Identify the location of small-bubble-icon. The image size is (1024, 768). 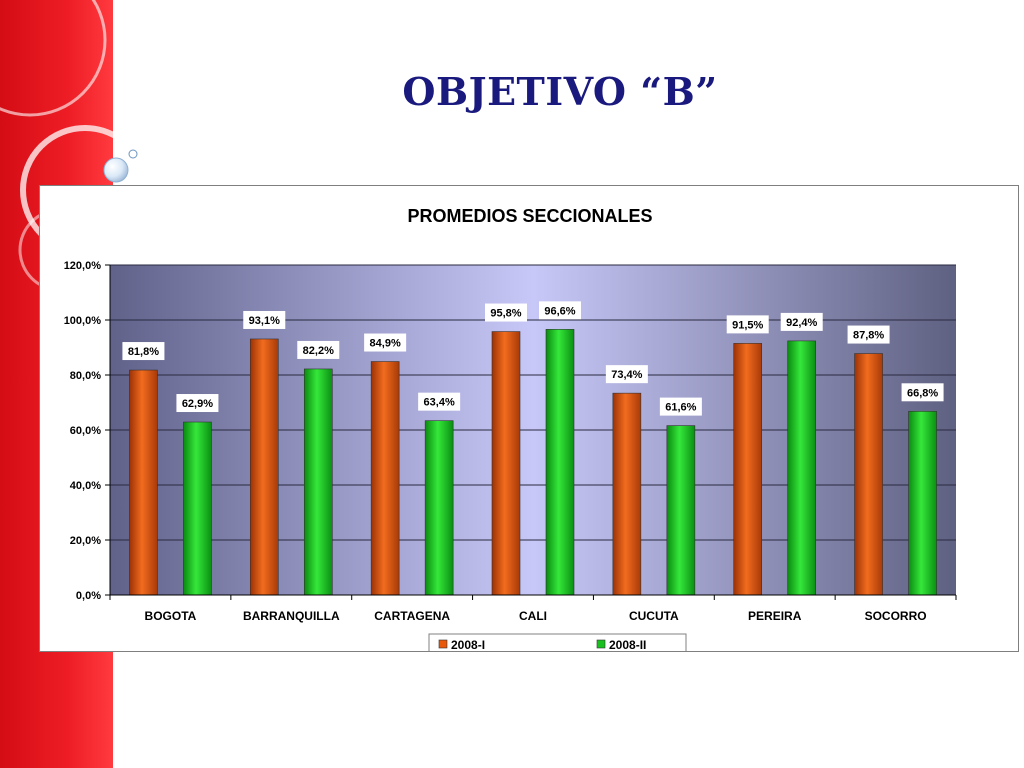
(133, 154).